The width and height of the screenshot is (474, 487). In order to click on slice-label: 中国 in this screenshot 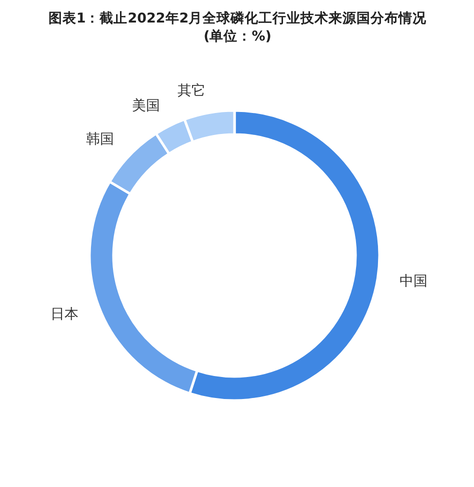, I will do `click(413, 282)`.